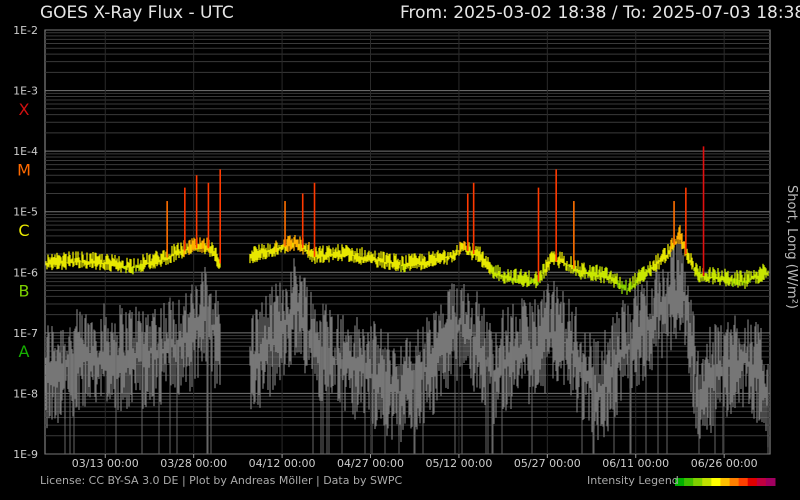  What do you see at coordinates (370, 463) in the screenshot?
I see `x-tick-label: 04/27 00:00` at bounding box center [370, 463].